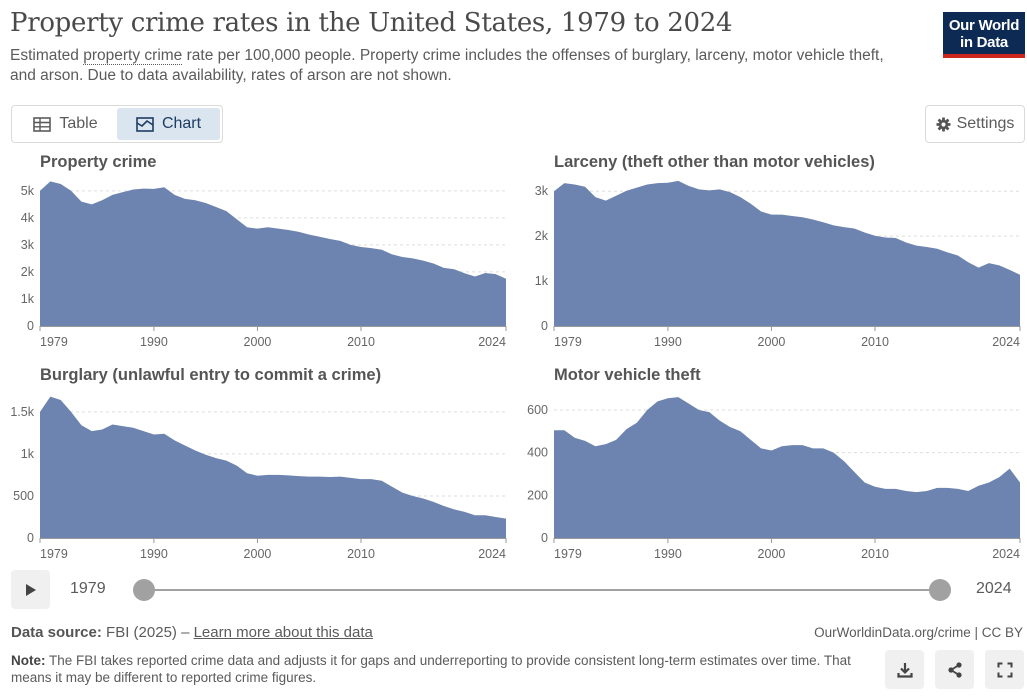 Image resolution: width=1027 pixels, height=700 pixels. Describe the element at coordinates (283, 632) in the screenshot. I see `learn-more-link: Learn more about this data` at that location.